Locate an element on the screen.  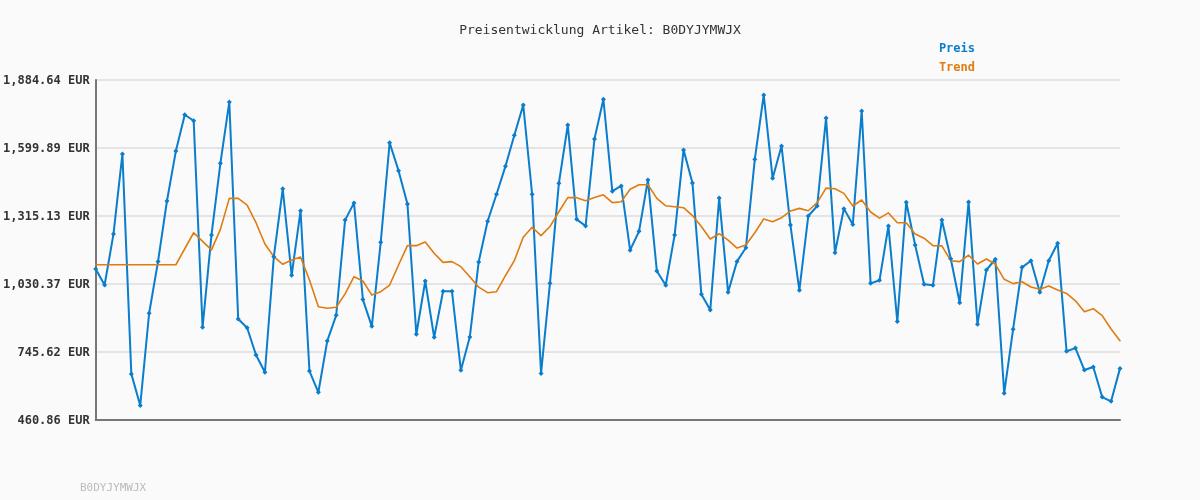
text: Preis is located at coordinates (956, 48).